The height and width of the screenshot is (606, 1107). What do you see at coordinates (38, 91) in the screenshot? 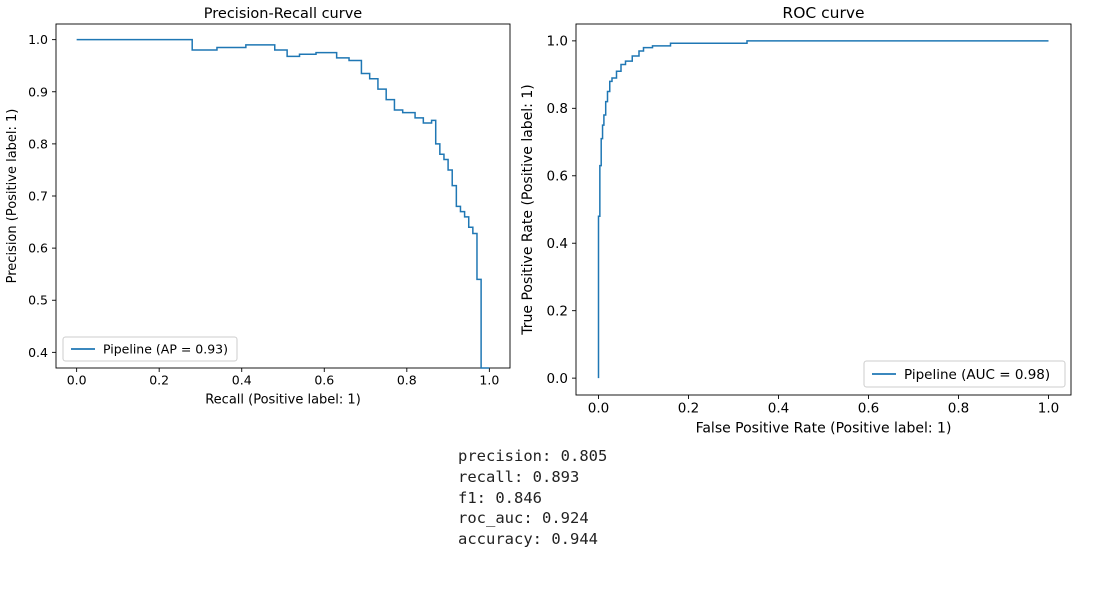
I see `y-tick-label: 0.9` at bounding box center [38, 91].